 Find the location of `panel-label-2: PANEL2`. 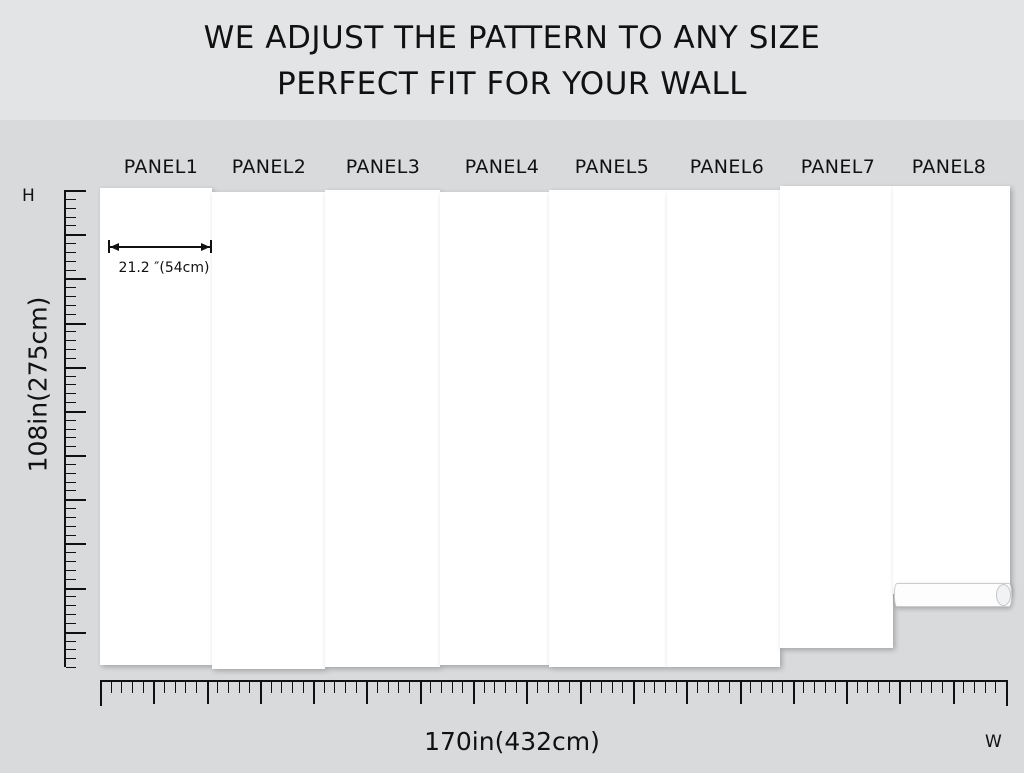

panel-label-2: PANEL2 is located at coordinates (269, 167).